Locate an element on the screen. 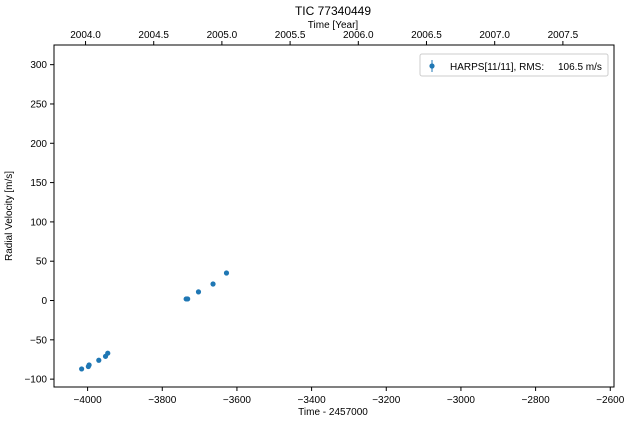 This screenshot has width=629, height=425. y-tick-label: 150 is located at coordinates (38, 183).